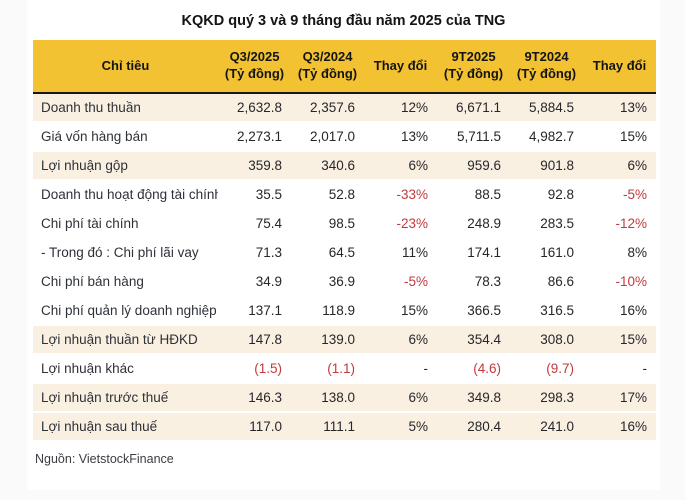 Image resolution: width=685 pixels, height=500 pixels. I want to click on value-cell: 298.3, so click(546, 398).